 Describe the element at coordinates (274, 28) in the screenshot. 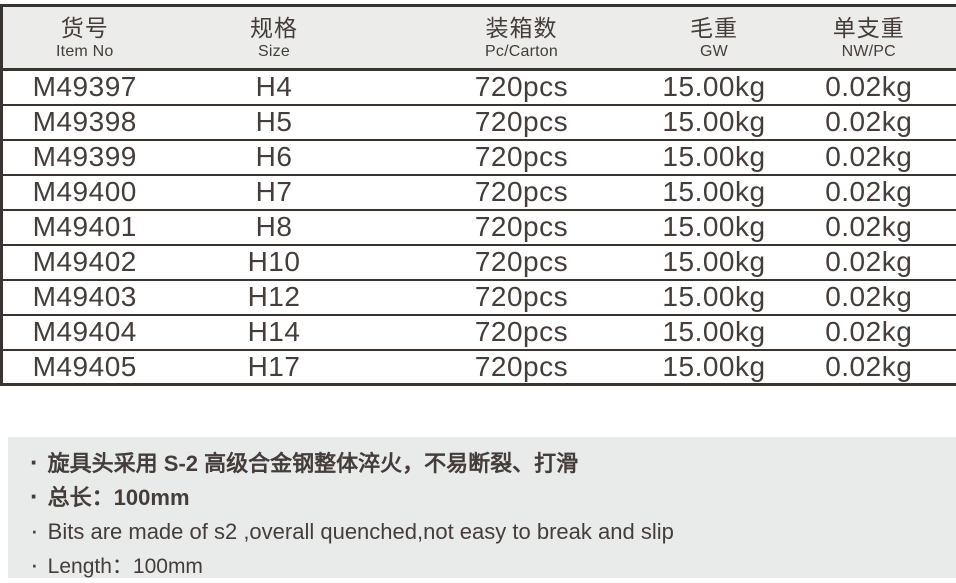

I see `col-header-size-zh: 规格` at that location.